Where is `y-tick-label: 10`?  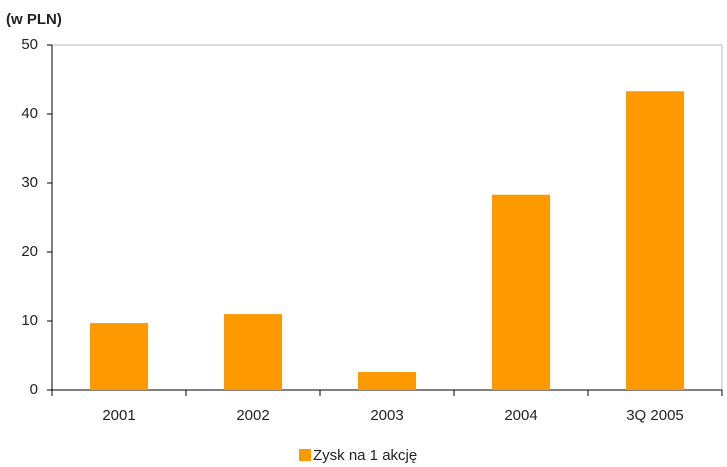 y-tick-label: 10 is located at coordinates (29, 320).